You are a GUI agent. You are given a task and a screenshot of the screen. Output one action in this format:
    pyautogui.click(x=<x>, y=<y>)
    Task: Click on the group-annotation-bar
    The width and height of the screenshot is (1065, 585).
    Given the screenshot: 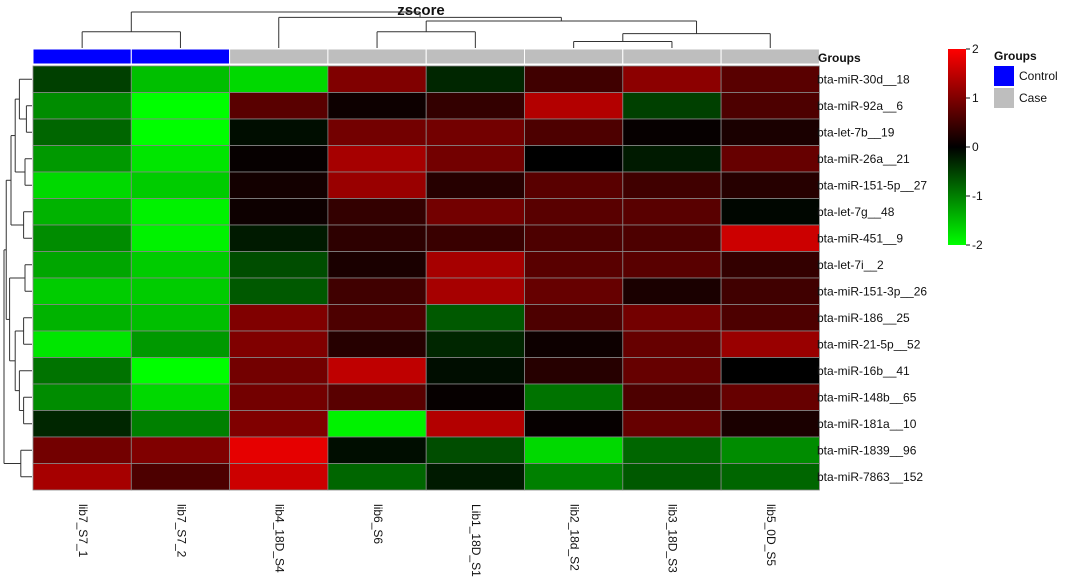 What is the action you would take?
    pyautogui.click(x=426, y=56)
    